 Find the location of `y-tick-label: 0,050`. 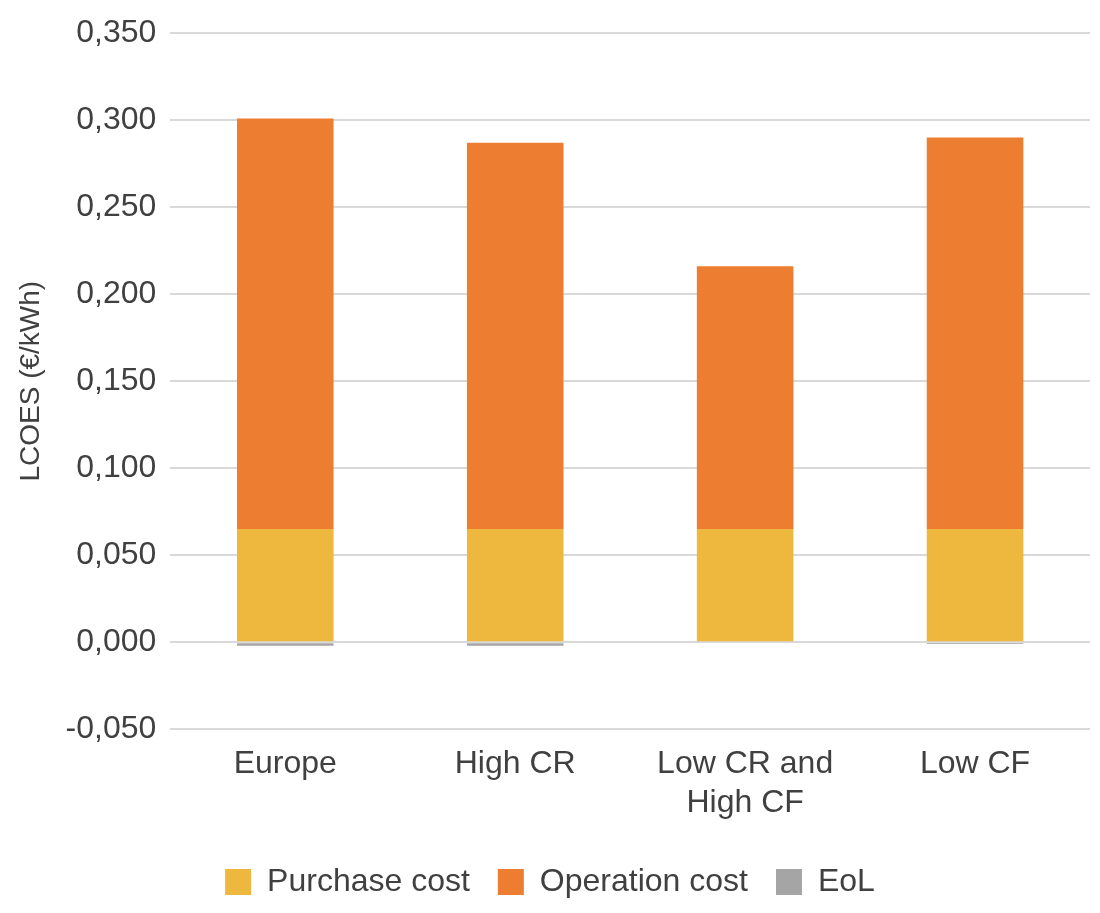

y-tick-label: 0,050 is located at coordinates (116, 553).